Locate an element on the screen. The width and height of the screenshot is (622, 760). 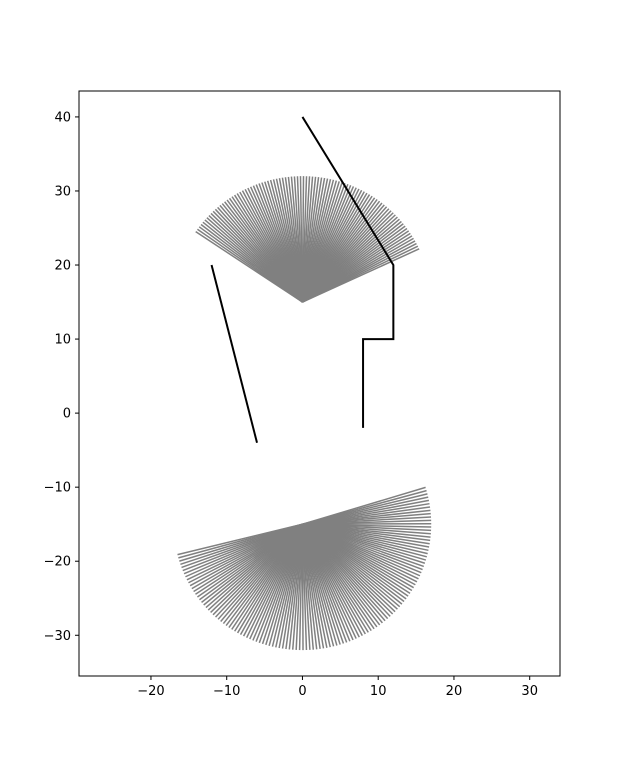
x-tick-label: 20 is located at coordinates (454, 691).